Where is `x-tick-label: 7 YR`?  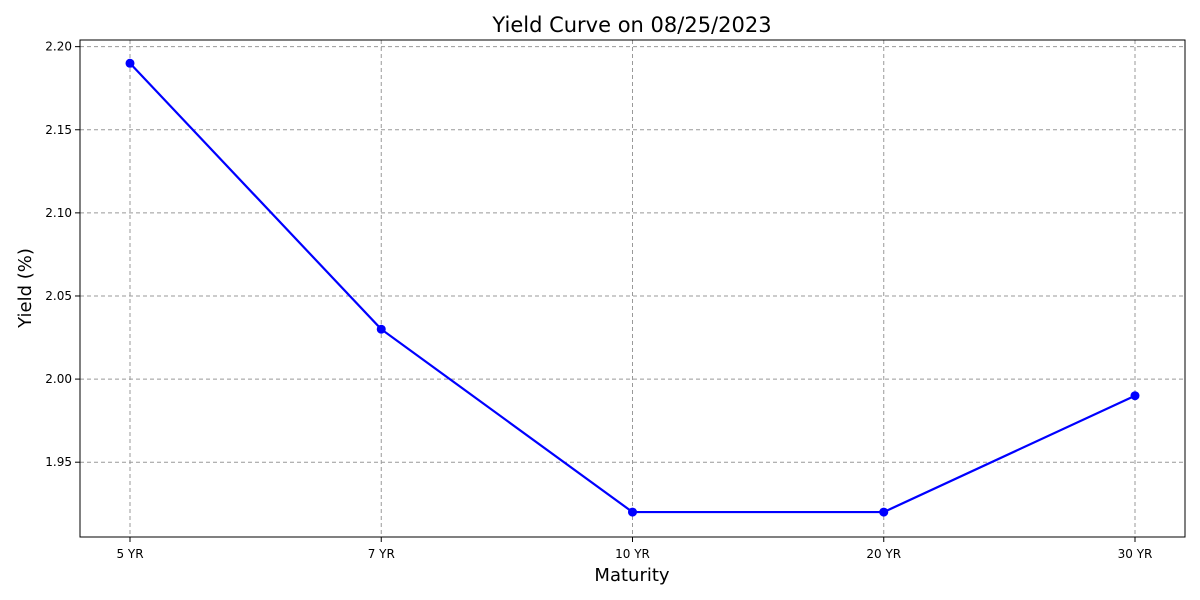 x-tick-label: 7 YR is located at coordinates (381, 554).